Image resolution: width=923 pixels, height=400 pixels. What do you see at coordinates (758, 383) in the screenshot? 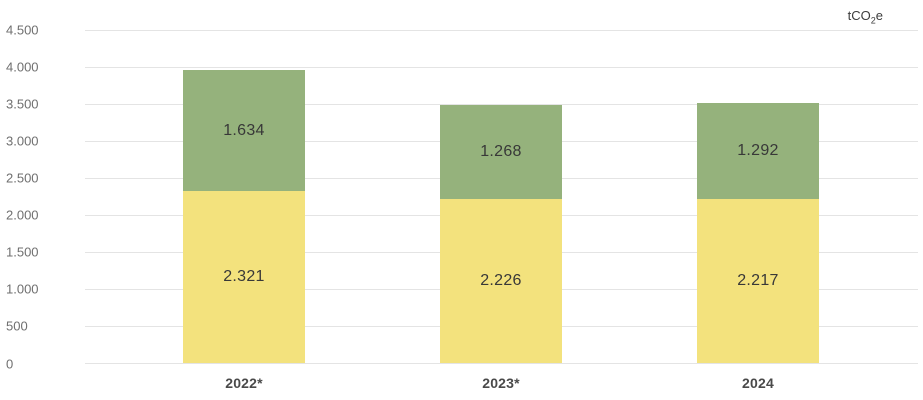
I see `x-axis-label: 2024` at bounding box center [758, 383].